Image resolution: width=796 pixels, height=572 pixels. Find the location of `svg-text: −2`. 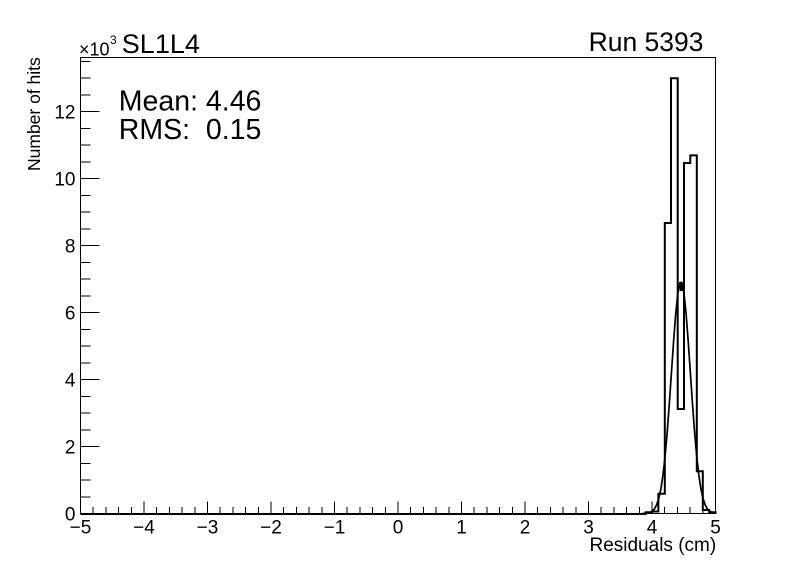

svg-text: −2 is located at coordinates (271, 528).